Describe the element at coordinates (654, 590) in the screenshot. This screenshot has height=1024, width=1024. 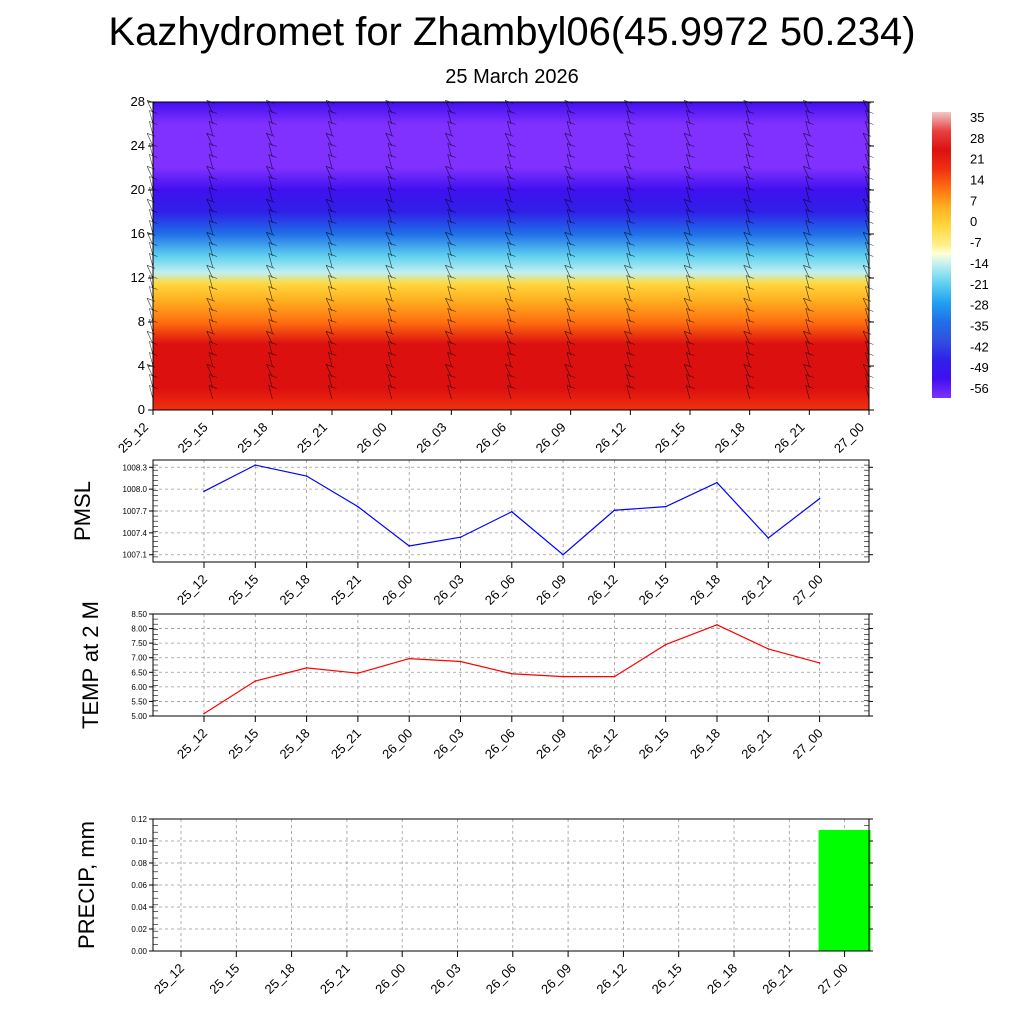
I see `x-tick-label: 26_15` at that location.